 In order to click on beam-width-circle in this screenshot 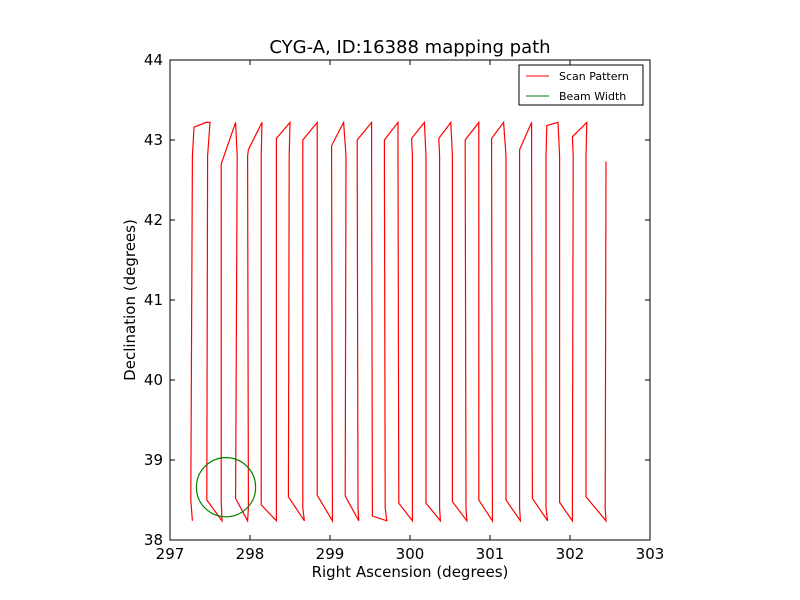, I will do `click(226, 487)`.